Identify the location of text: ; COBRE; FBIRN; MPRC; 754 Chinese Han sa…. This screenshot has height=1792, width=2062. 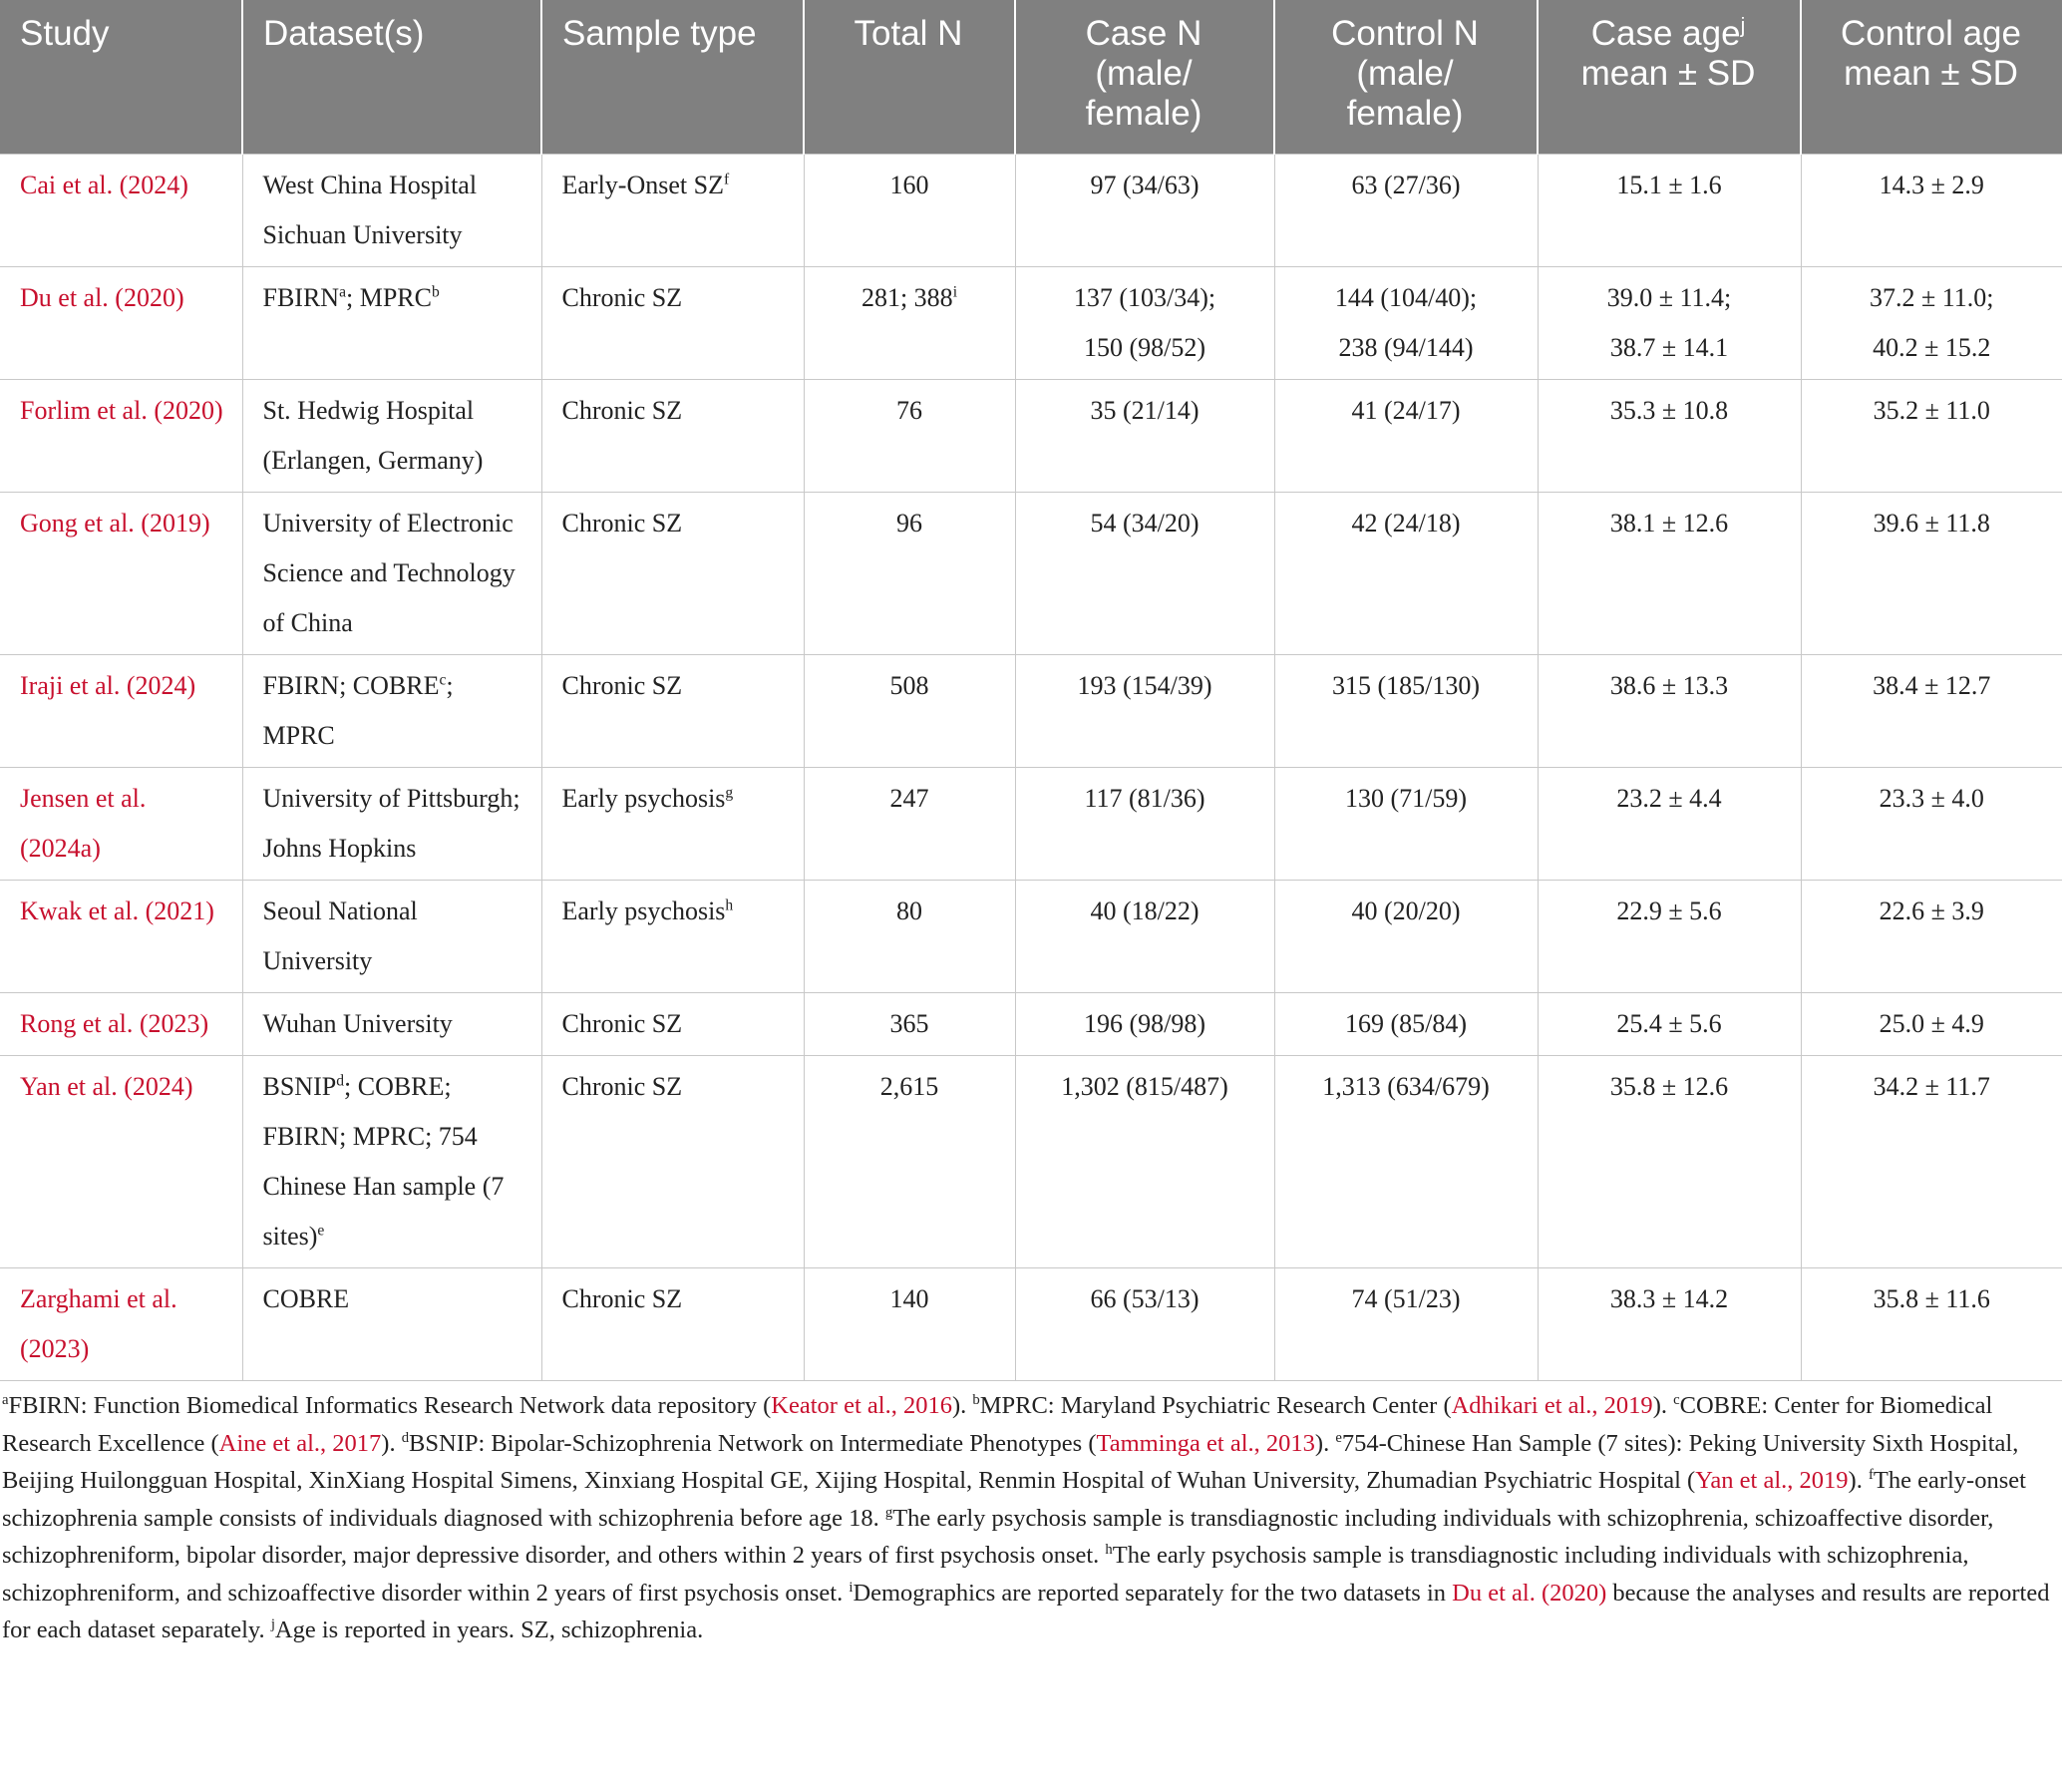
(383, 1161).